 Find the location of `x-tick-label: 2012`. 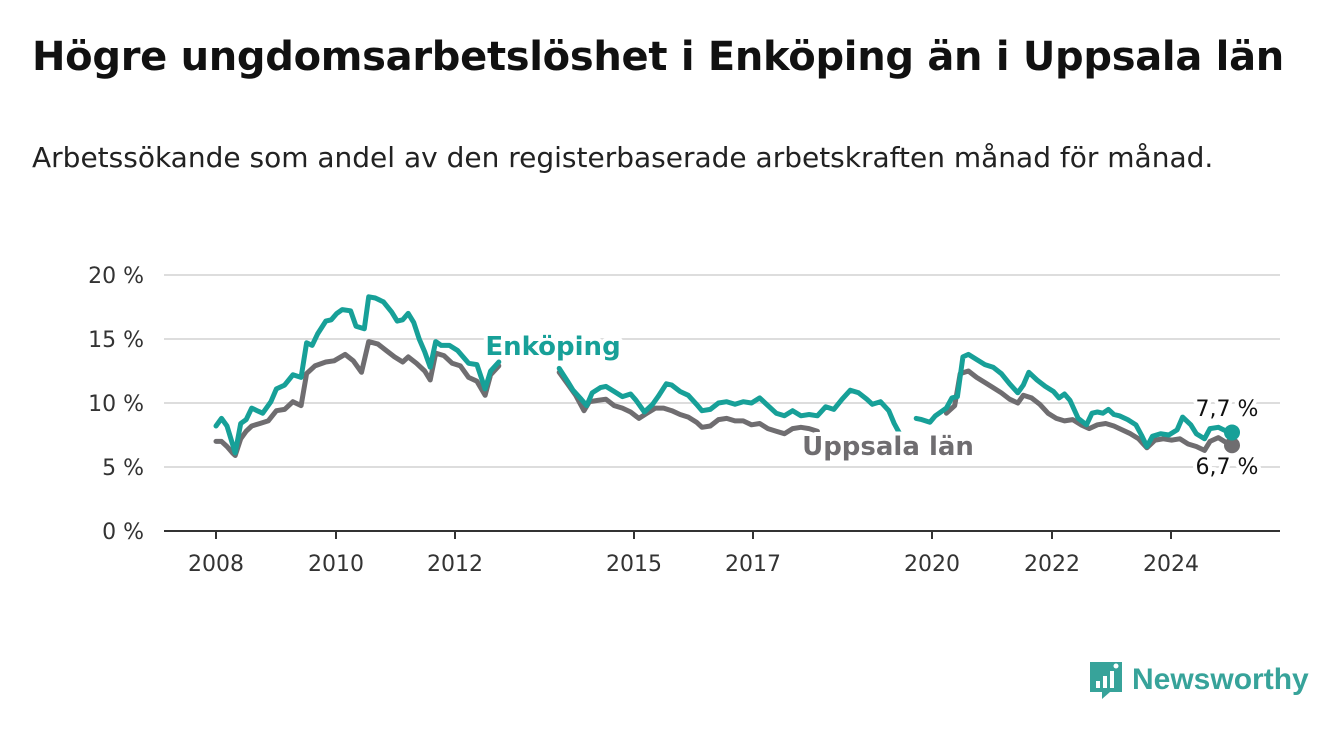

x-tick-label: 2012 is located at coordinates (455, 564).